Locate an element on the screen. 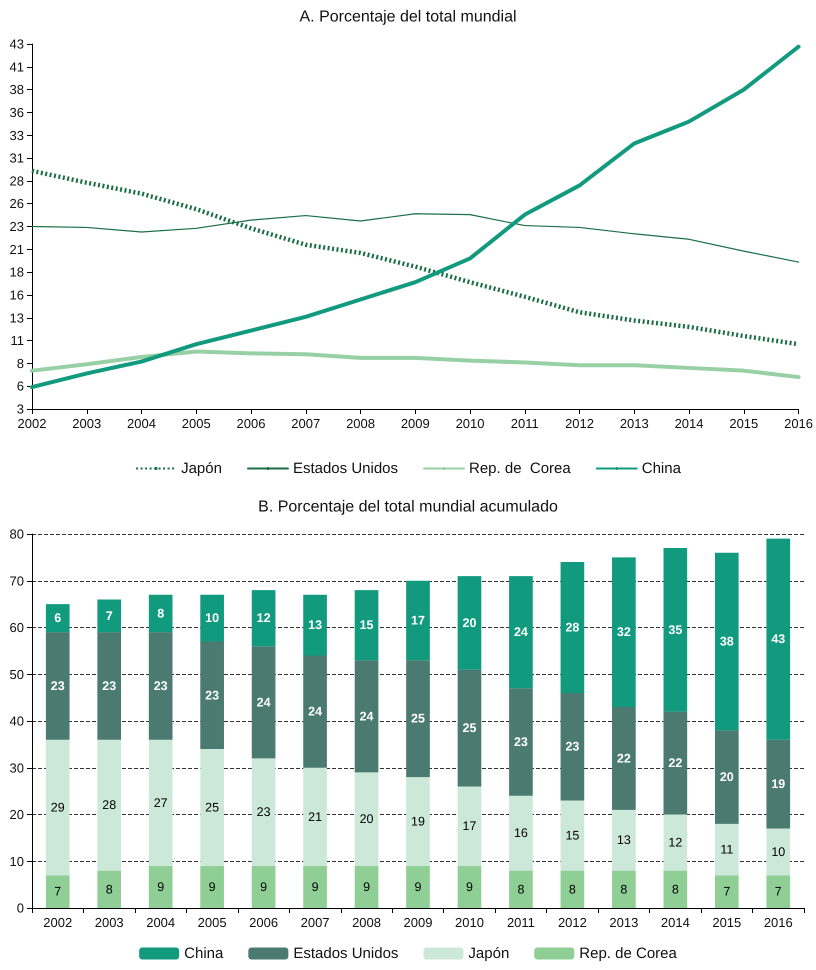  data-label: 12 is located at coordinates (675, 843).